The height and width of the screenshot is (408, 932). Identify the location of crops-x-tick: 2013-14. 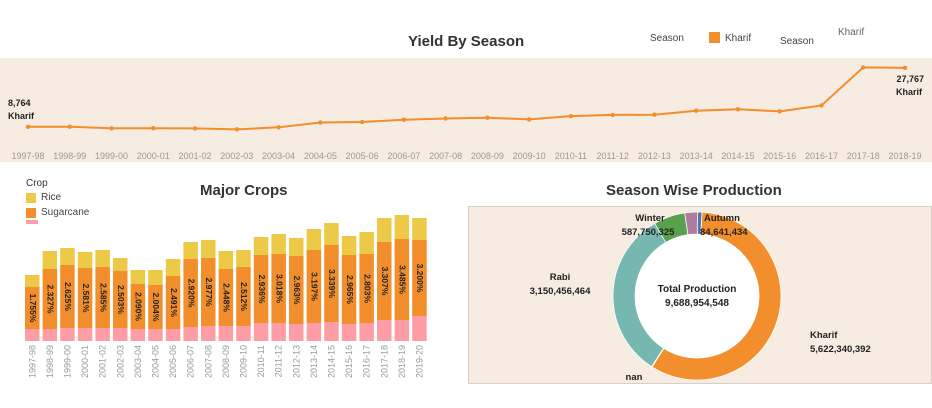
(314, 361).